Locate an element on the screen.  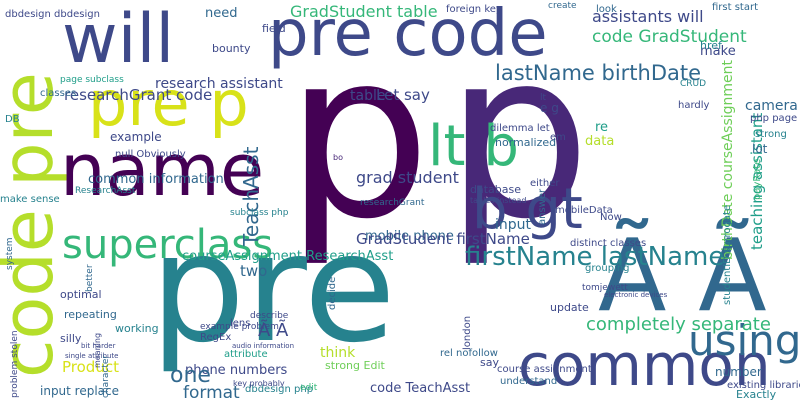
word: answer is located at coordinates (542, 206).